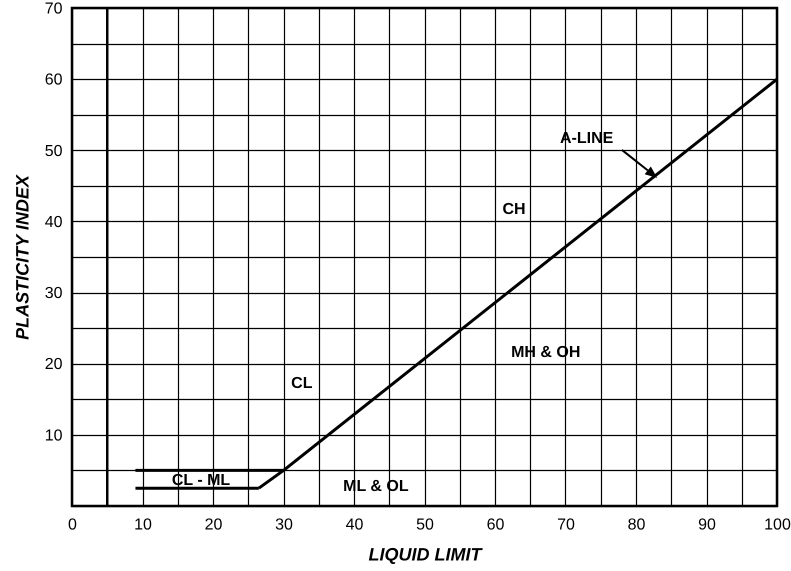 The image size is (791, 571). Describe the element at coordinates (707, 525) in the screenshot. I see `x-tick-label: 90` at that location.